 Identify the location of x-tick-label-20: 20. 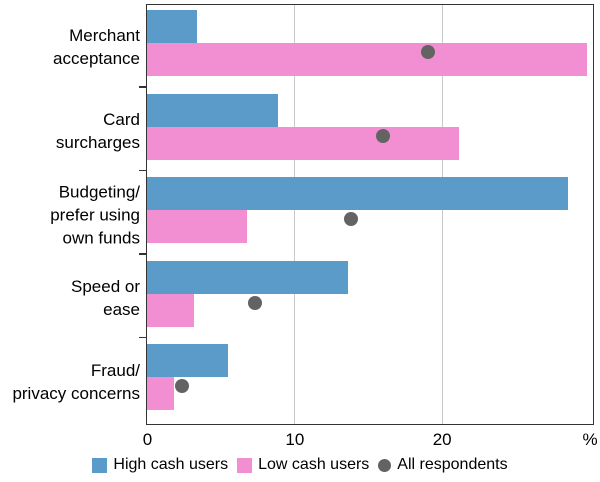
(442, 439).